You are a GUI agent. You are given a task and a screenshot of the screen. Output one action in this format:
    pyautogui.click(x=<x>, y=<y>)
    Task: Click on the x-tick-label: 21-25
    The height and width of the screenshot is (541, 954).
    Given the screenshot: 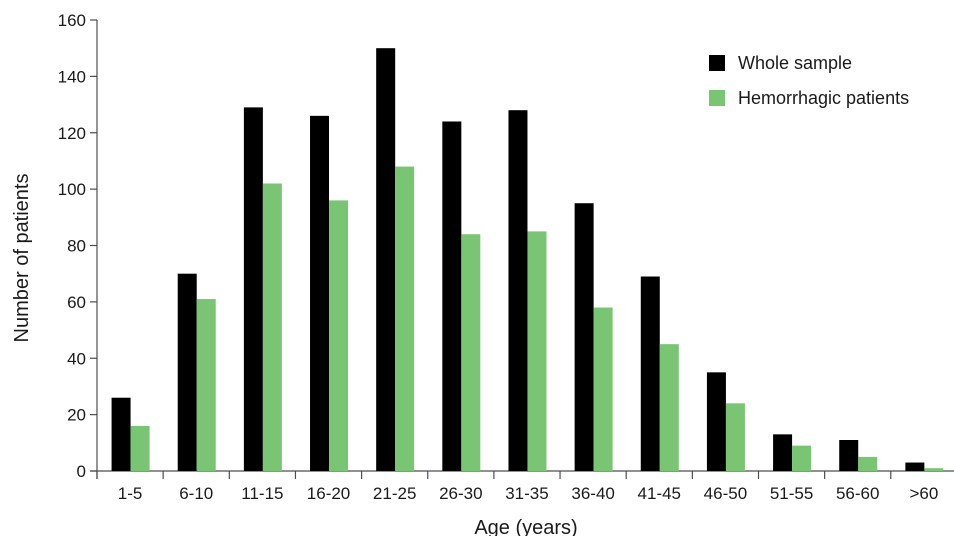 What is the action you would take?
    pyautogui.click(x=394, y=493)
    